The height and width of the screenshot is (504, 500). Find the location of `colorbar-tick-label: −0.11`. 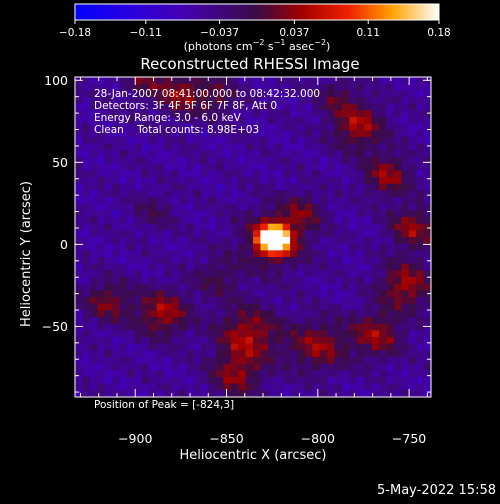

colorbar-tick-label: −0.11 is located at coordinates (146, 33).